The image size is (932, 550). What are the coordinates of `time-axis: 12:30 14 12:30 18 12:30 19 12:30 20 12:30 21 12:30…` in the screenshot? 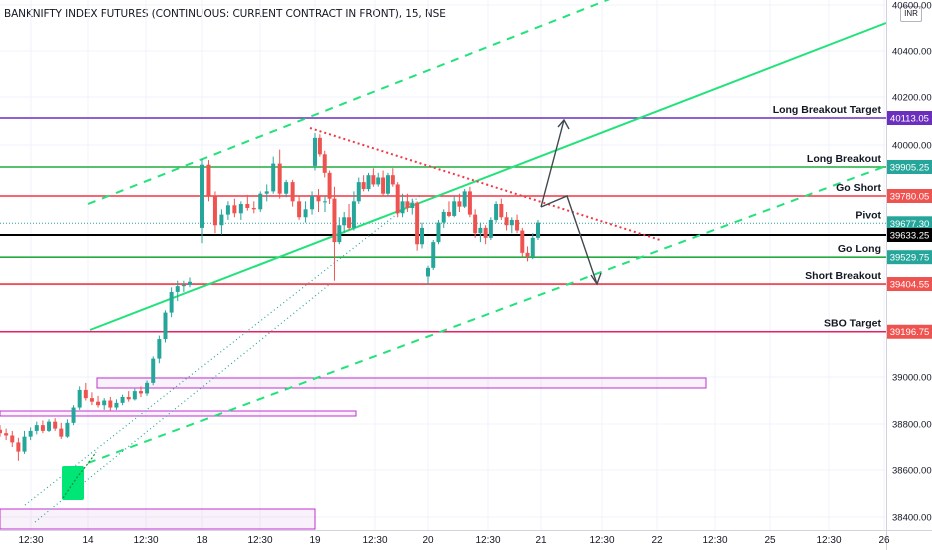 It's located at (466, 538).